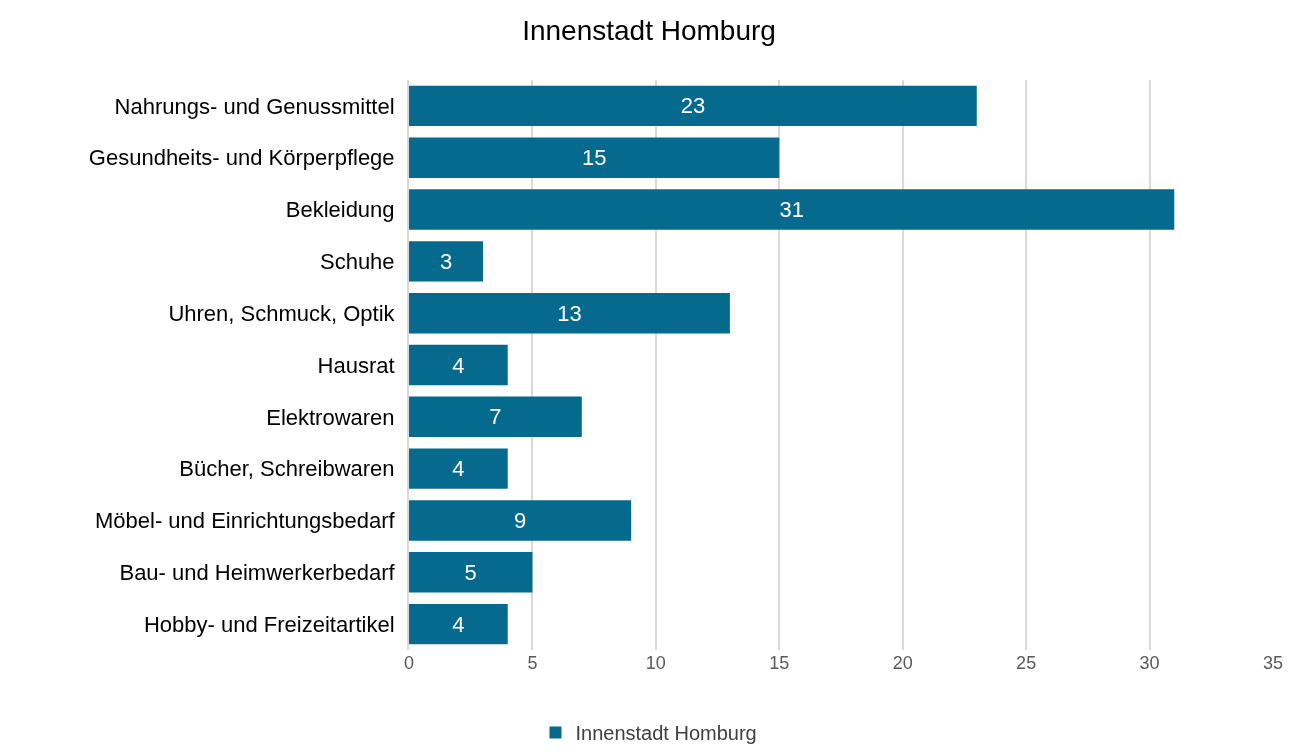 This screenshot has height=752, width=1298. I want to click on x-tick-label: 35, so click(1273, 663).